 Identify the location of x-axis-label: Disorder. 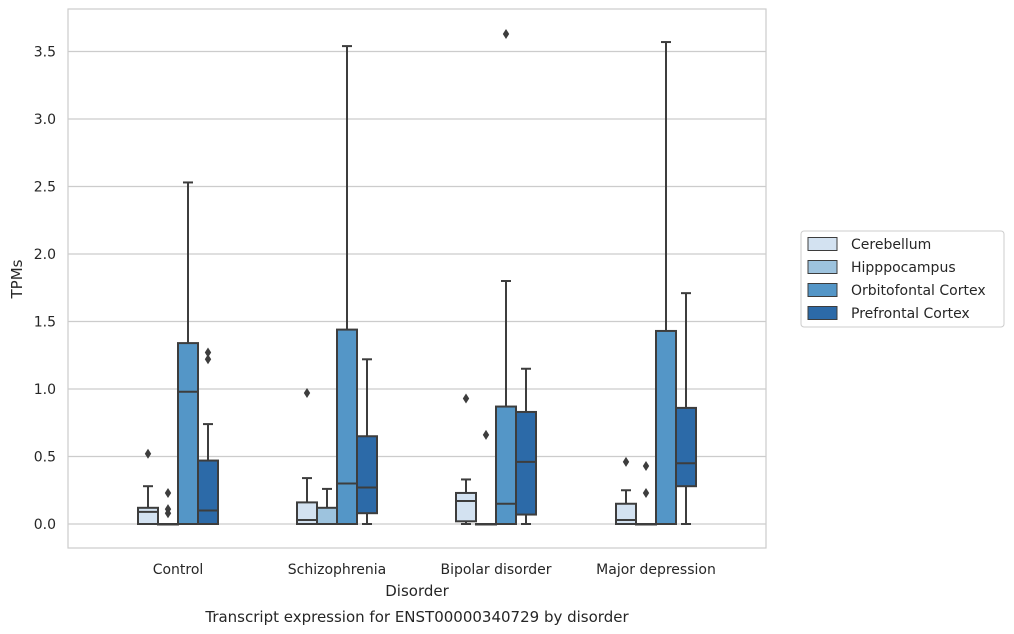
(417, 591).